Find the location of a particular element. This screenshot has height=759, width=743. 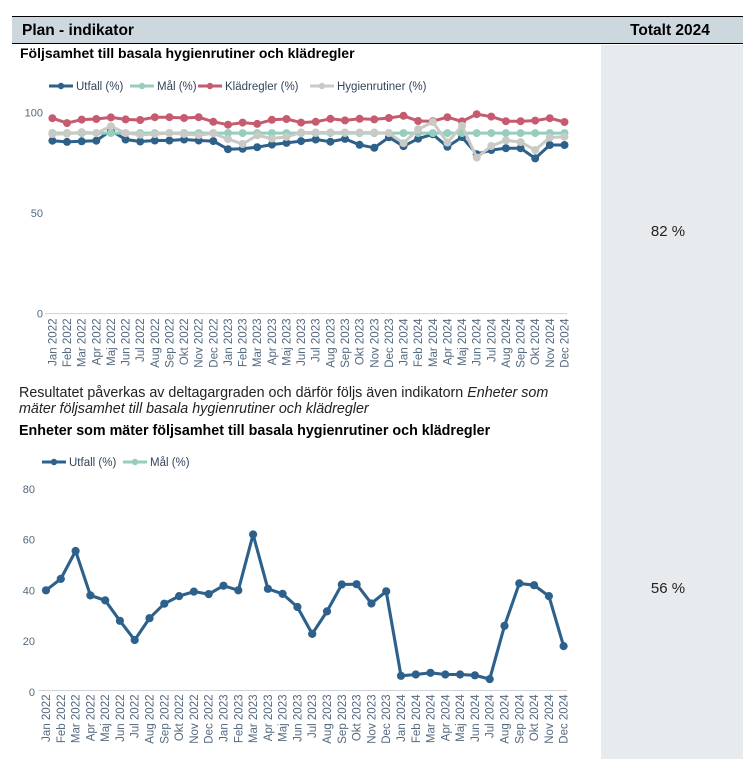

svg-text: 50 is located at coordinates (37, 214).